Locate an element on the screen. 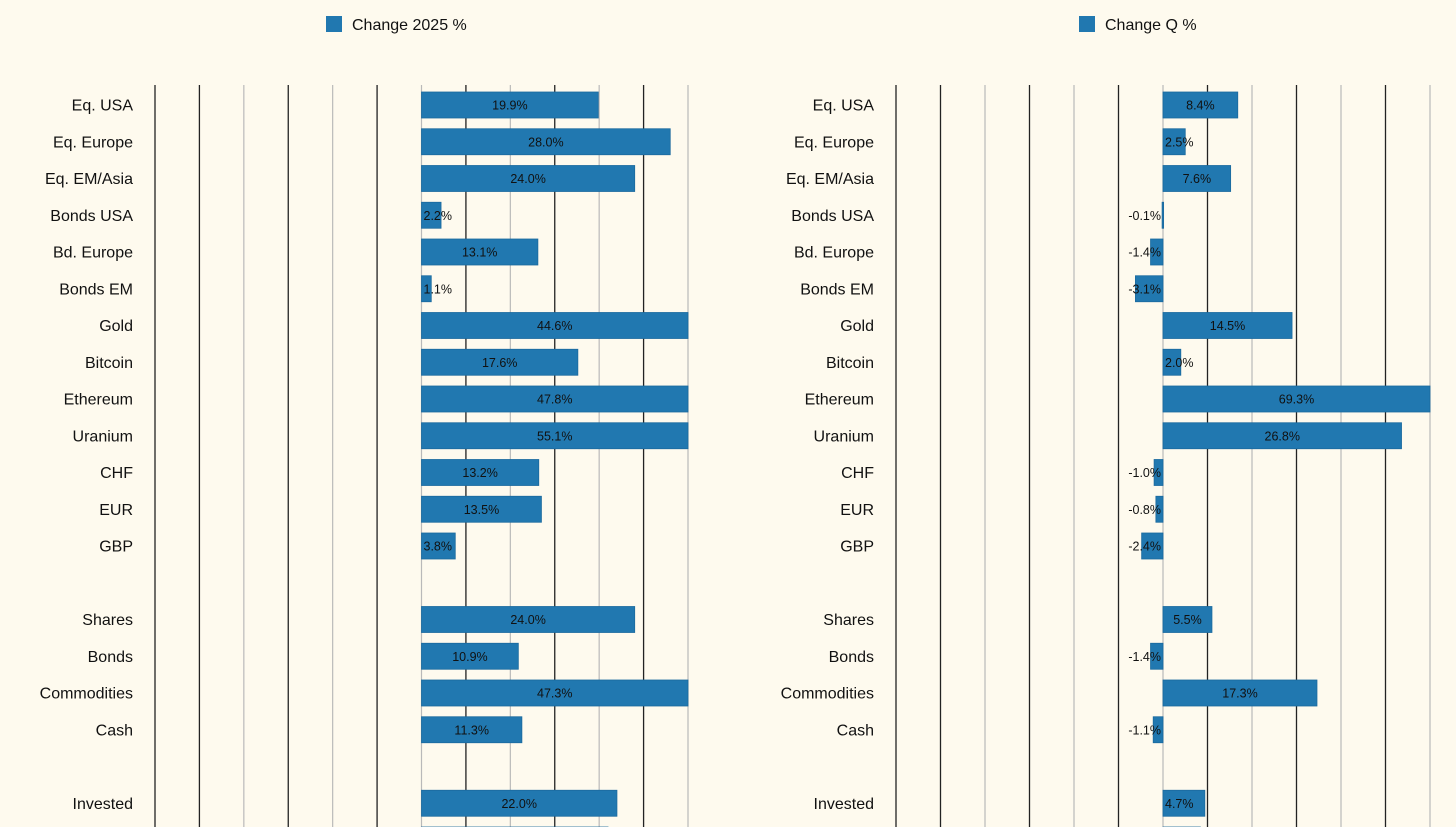 The image size is (1456, 827). data-label: 13.5% is located at coordinates (481, 510).